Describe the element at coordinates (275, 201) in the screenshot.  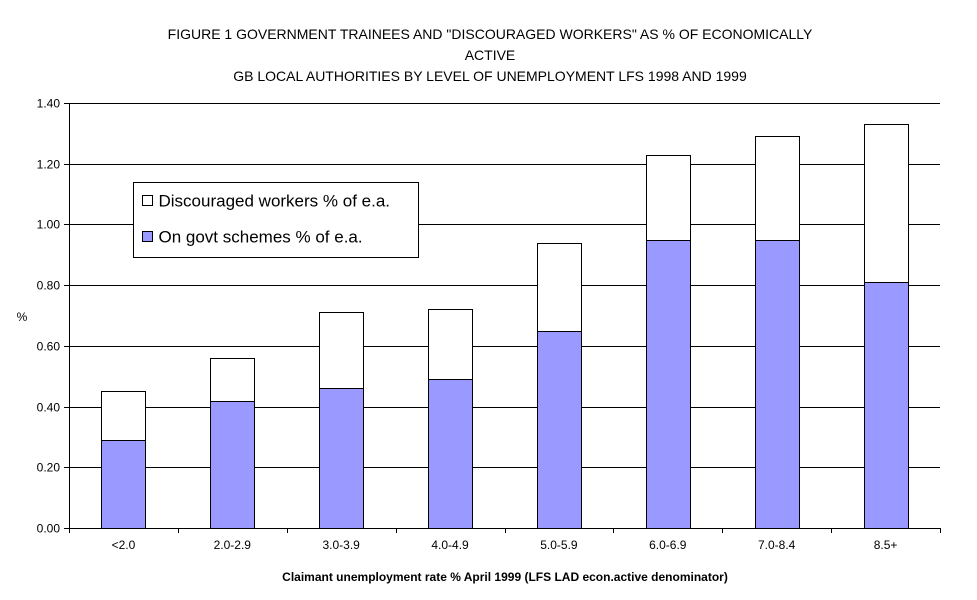
I see `legend-label: Discouraged workers % of e.a.` at that location.